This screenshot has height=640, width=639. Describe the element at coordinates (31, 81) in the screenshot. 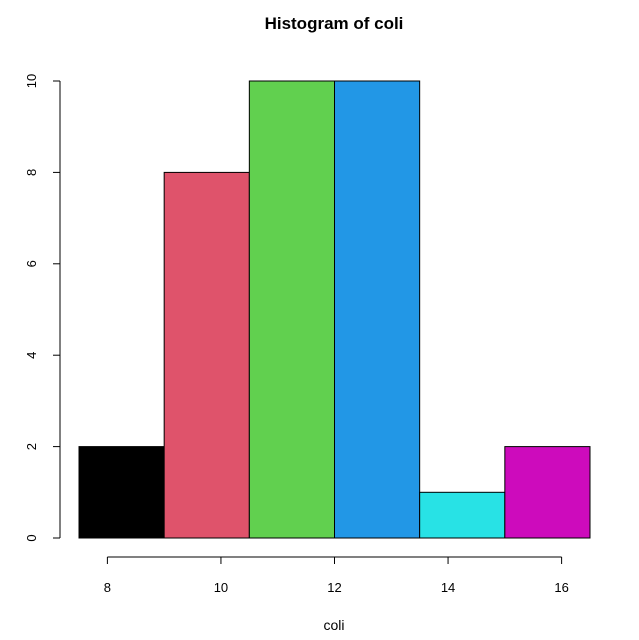

I see `y-tick-label: 10` at that location.